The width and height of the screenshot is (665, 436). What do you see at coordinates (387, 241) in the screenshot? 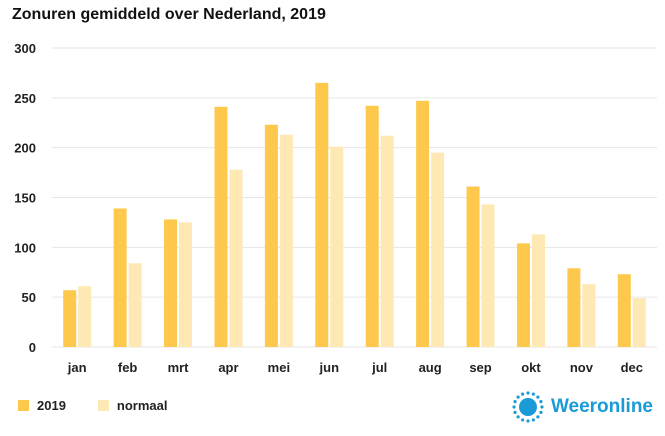
I see `bar-normaal-jul` at bounding box center [387, 241].